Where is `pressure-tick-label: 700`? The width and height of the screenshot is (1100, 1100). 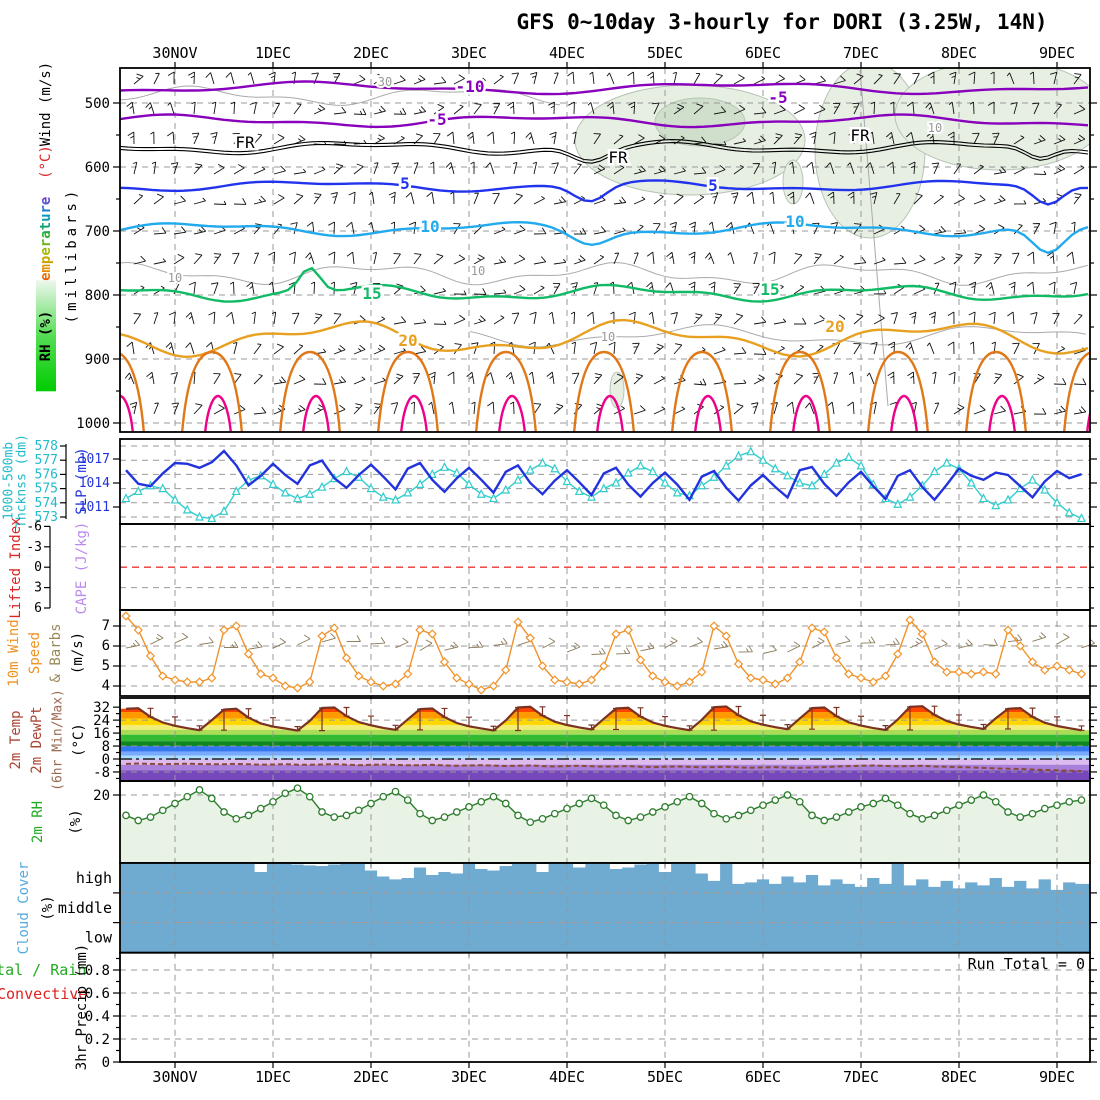
pressure-tick-label: 700 is located at coordinates (97, 232).